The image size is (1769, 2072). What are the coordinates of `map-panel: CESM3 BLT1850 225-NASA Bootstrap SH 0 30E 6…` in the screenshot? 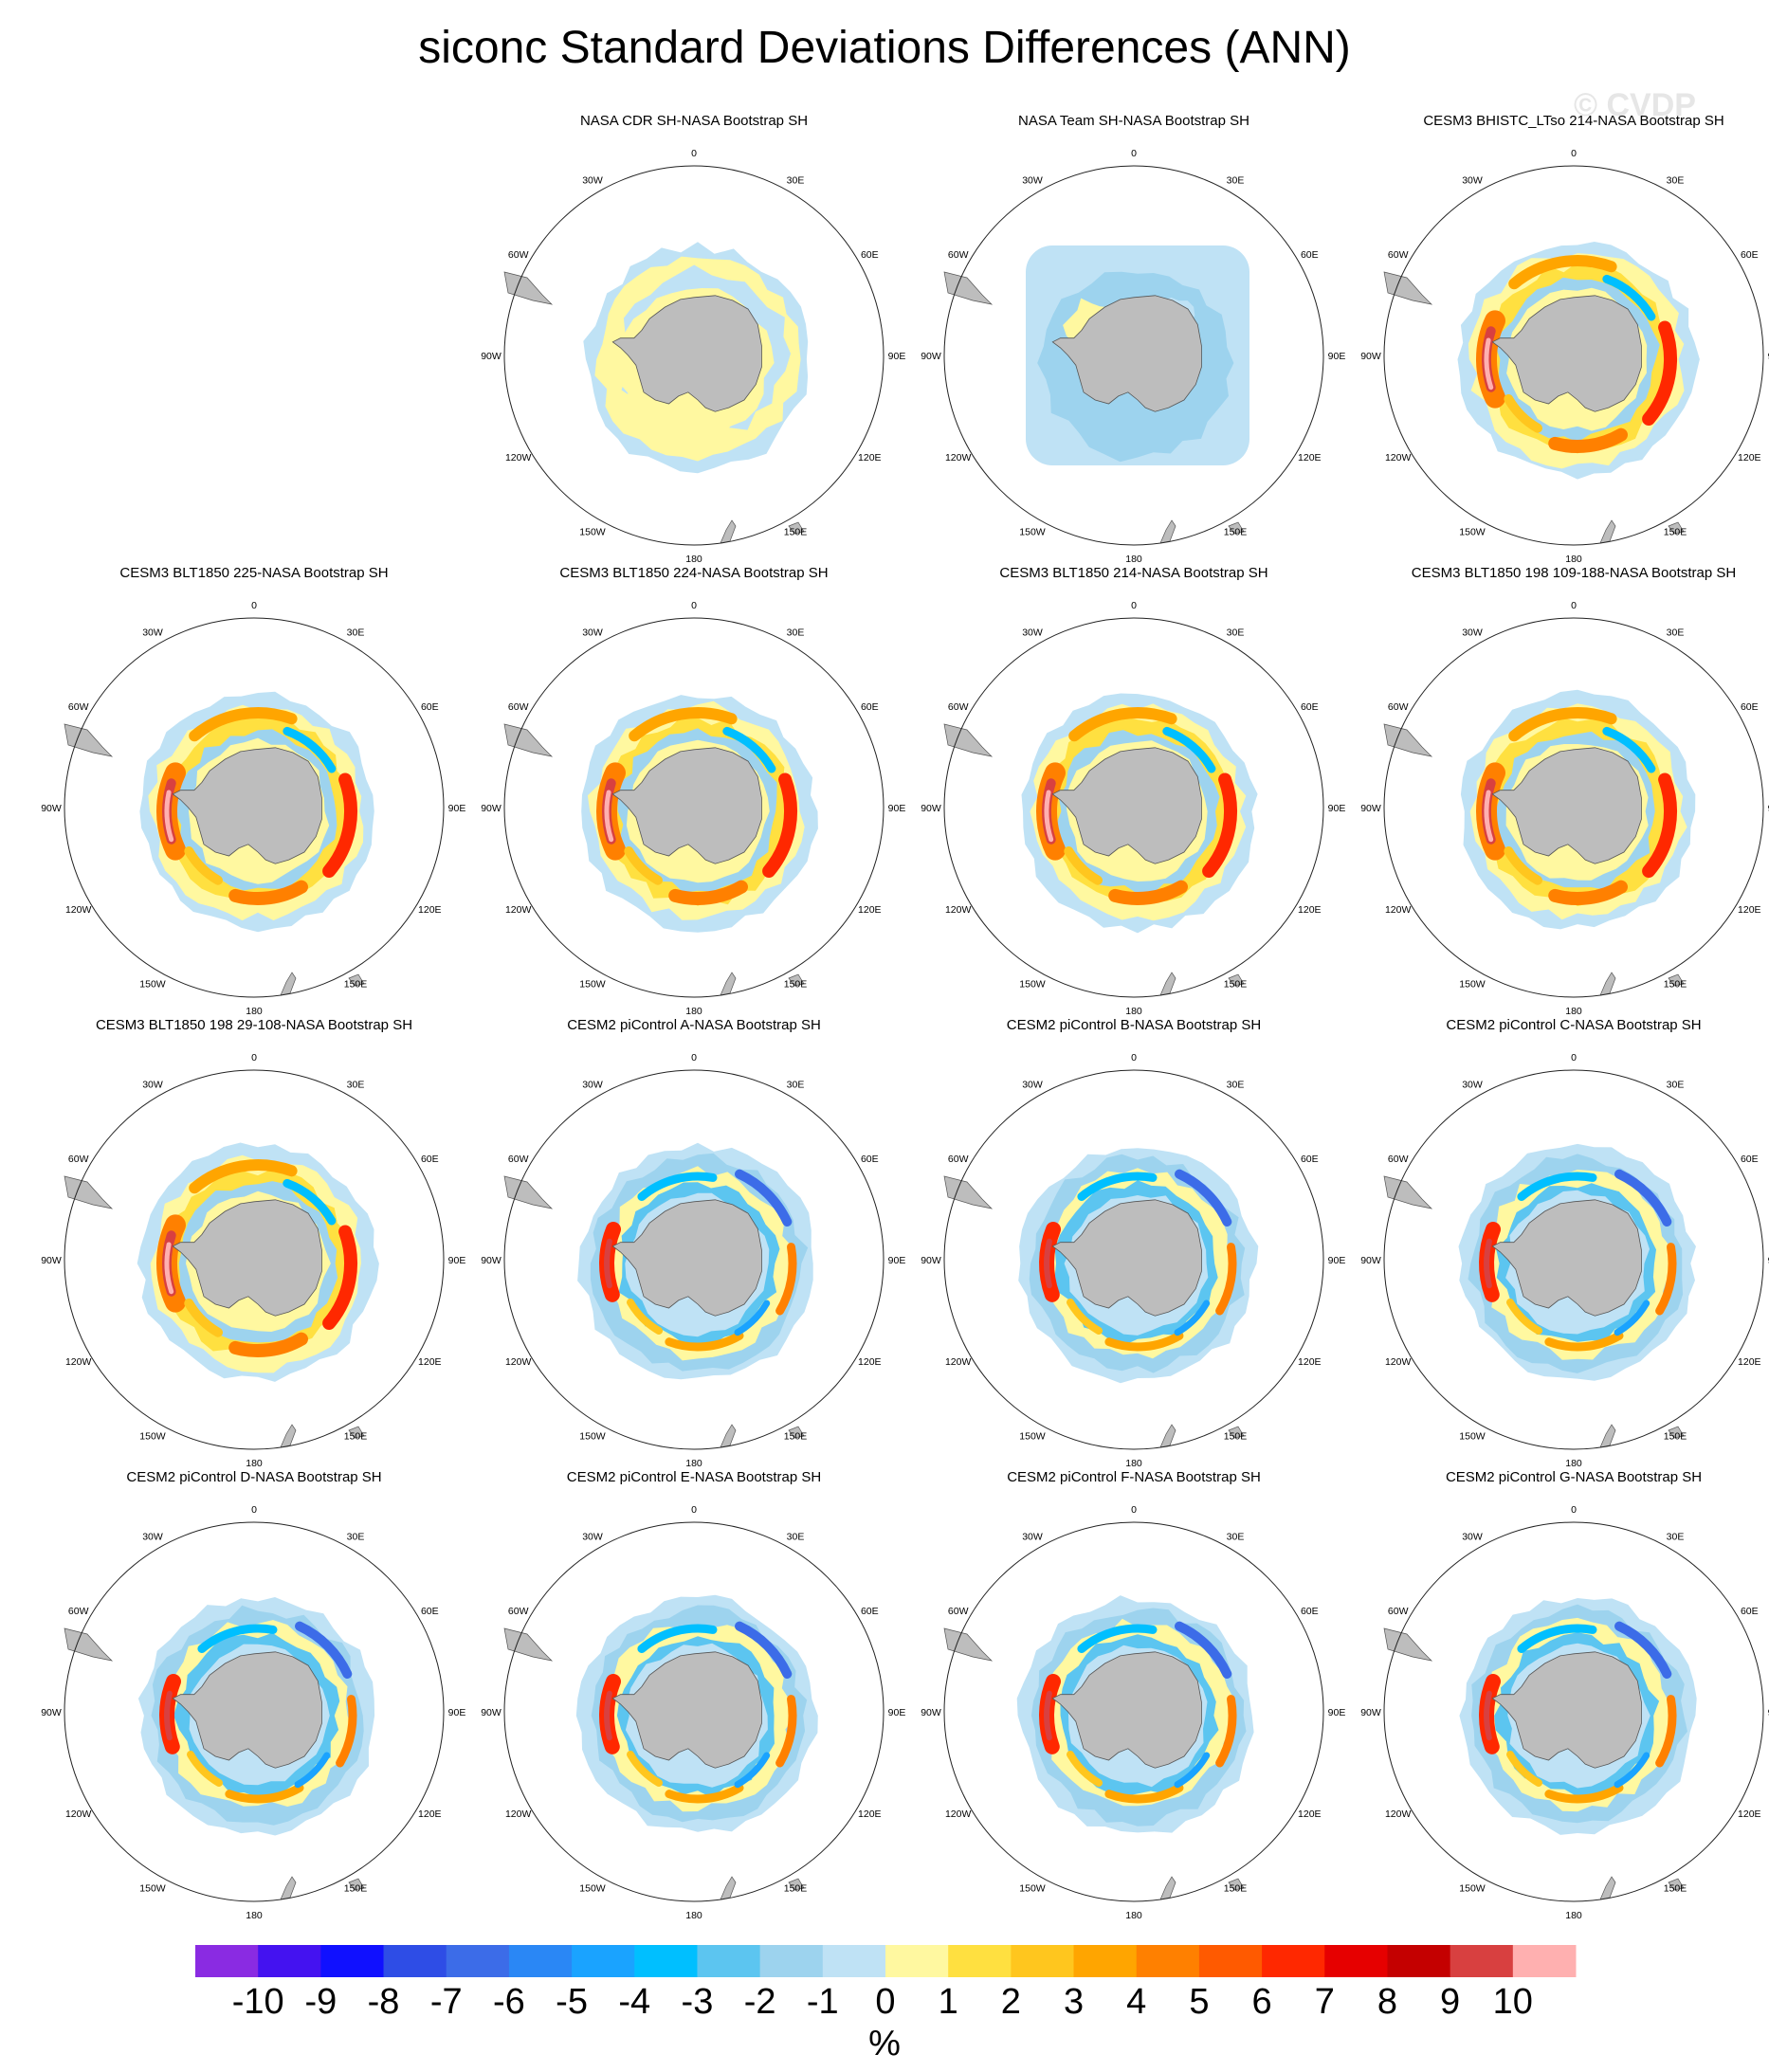 It's located at (254, 790).